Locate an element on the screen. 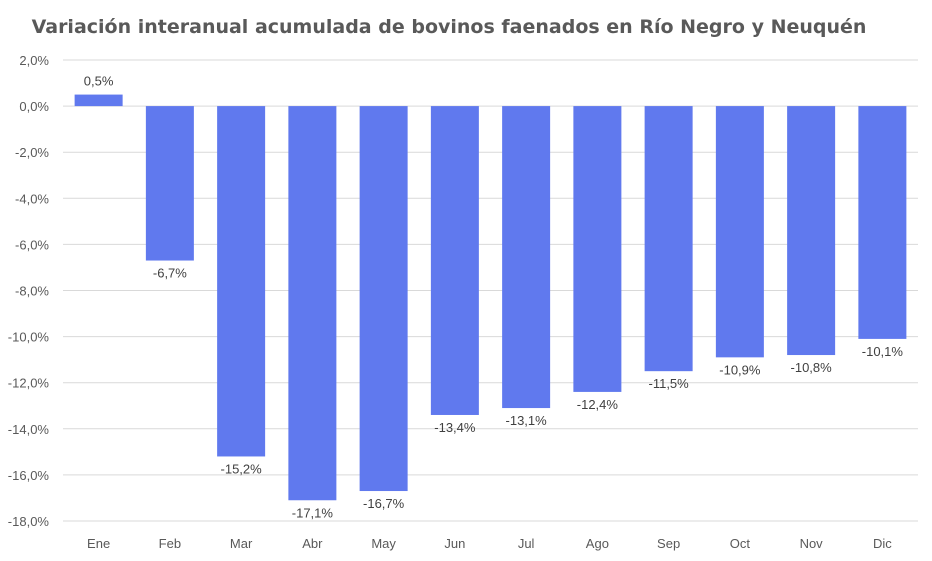 The image size is (932, 561). y-tick-label: -12,0% is located at coordinates (29, 383).